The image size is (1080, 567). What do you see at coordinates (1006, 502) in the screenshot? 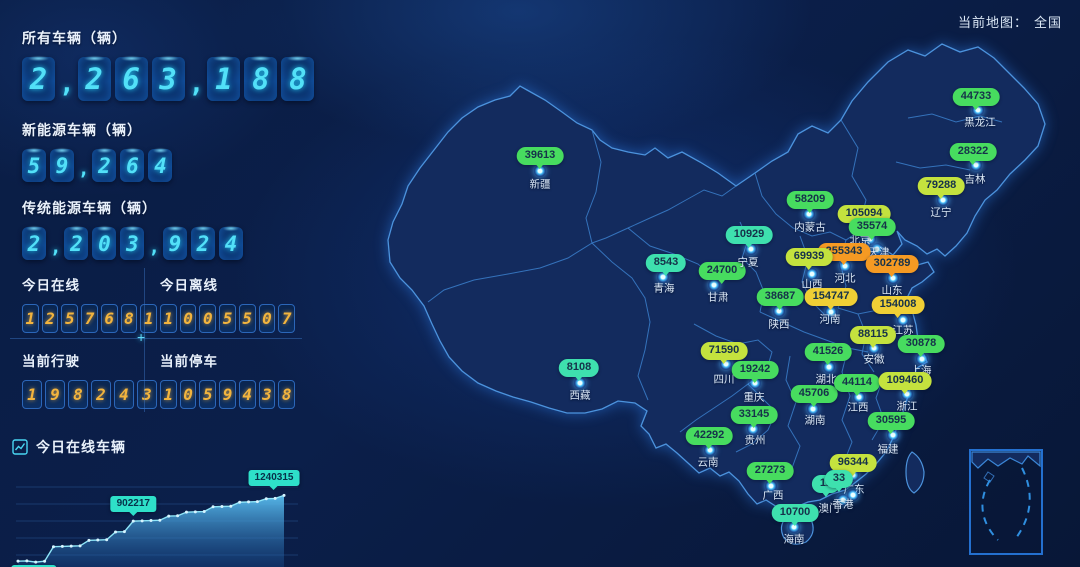
I see `south-china-sea-inset` at bounding box center [1006, 502].